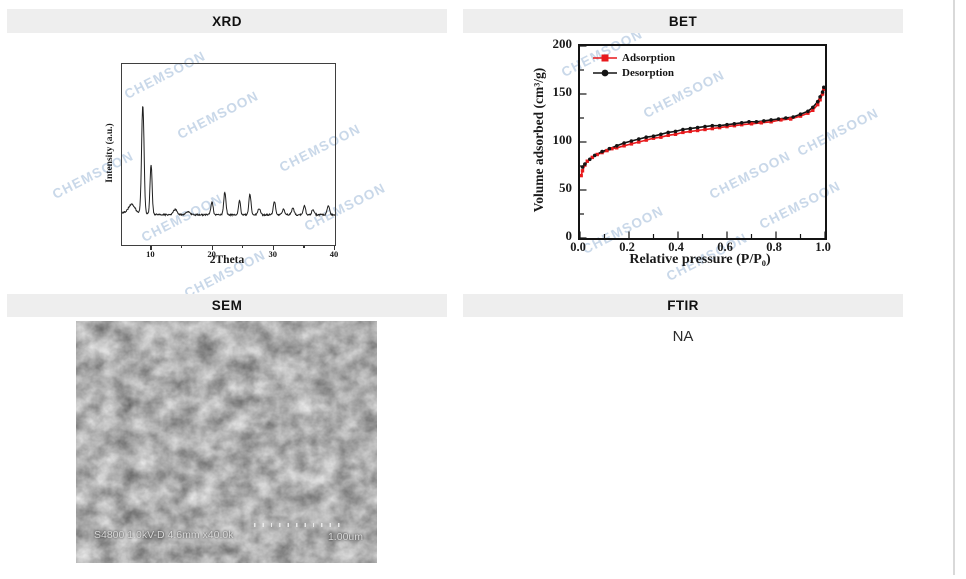 This screenshot has height=579, width=966. I want to click on page-right-border, so click(954, 287).